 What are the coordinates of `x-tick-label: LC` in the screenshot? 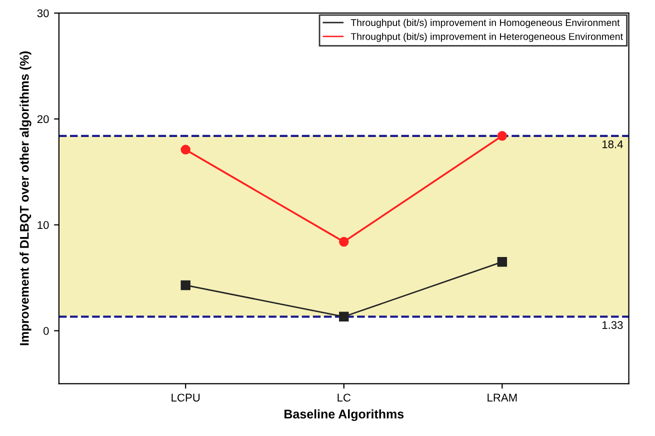 It's located at (344, 398).